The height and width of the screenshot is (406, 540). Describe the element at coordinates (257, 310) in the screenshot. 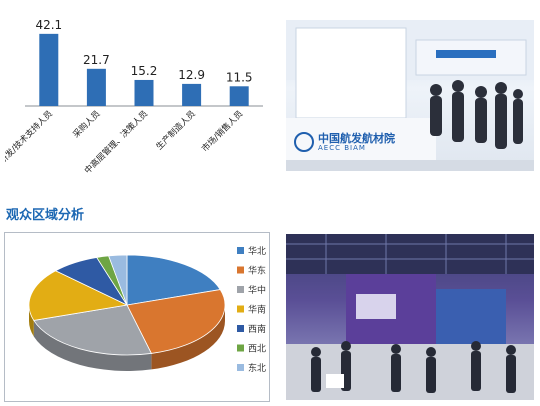

I see `legend-label: 华南` at that location.